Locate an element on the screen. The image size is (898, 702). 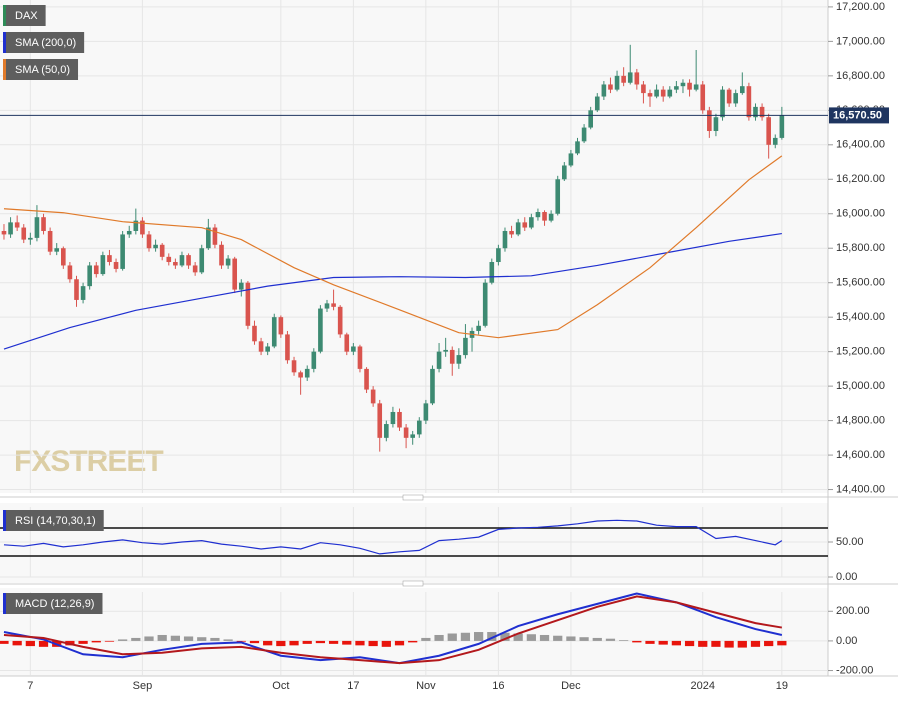
y-tick-label: 14,600.00 is located at coordinates (860, 455).